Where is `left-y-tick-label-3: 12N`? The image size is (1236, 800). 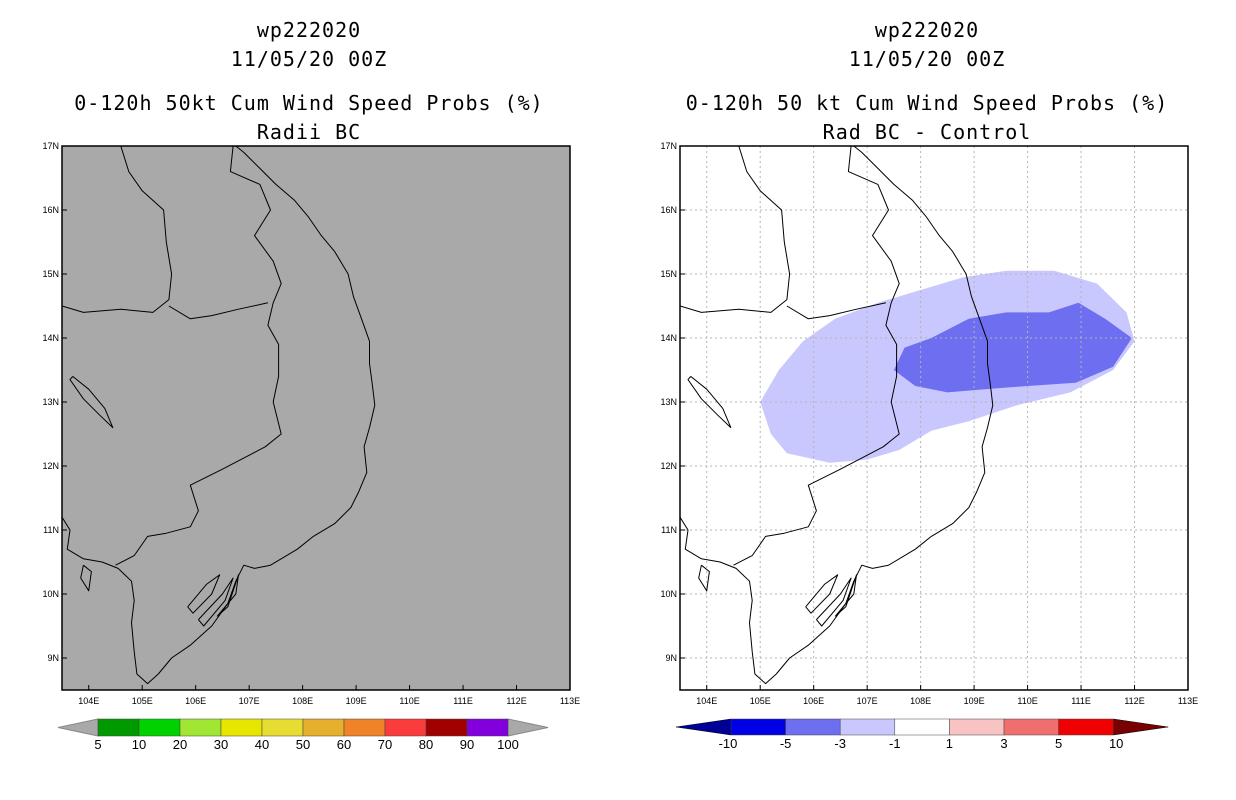
left-y-tick-label-3: 12N is located at coordinates (50, 466).